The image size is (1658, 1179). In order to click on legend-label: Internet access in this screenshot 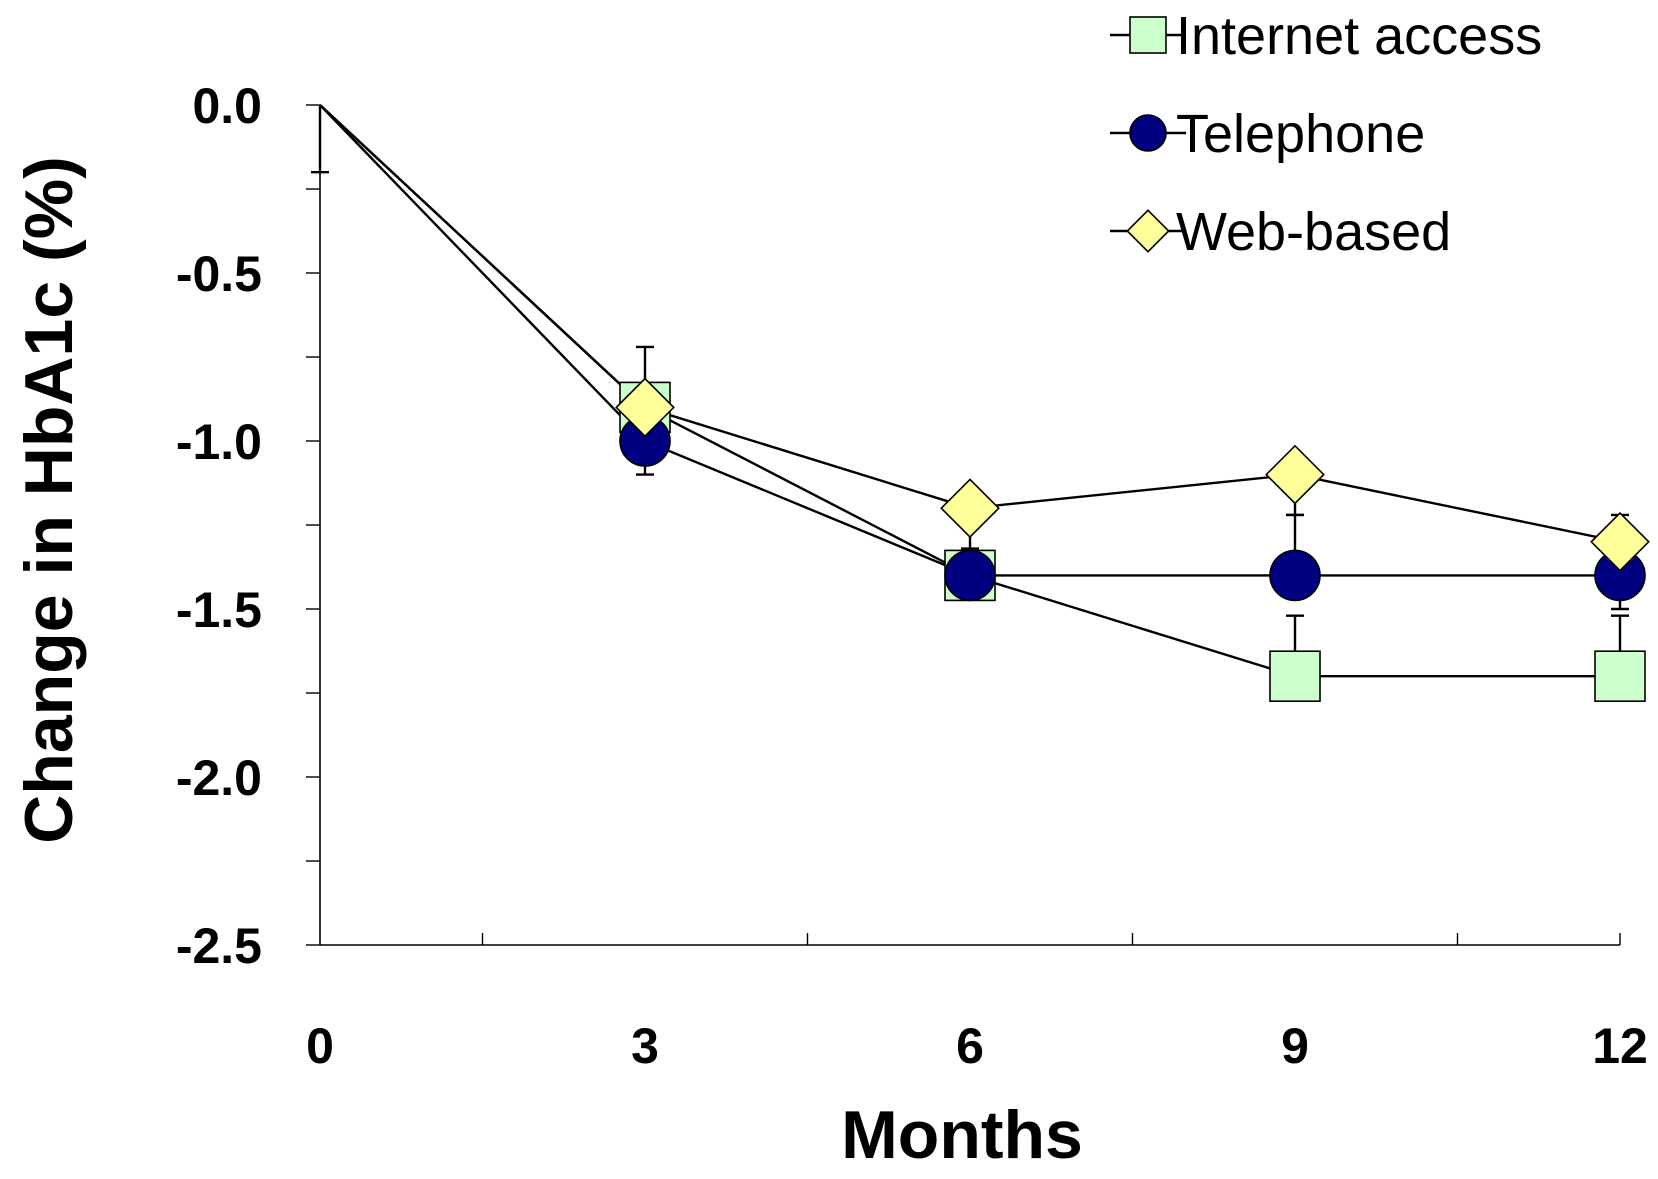, I will do `click(1359, 36)`.